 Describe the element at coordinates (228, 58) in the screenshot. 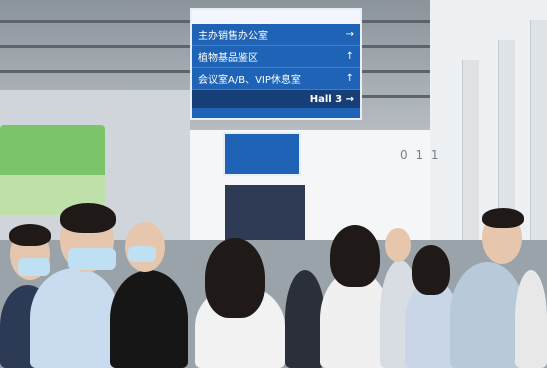

I see `sign-row-label: 植物基品鉴区` at that location.